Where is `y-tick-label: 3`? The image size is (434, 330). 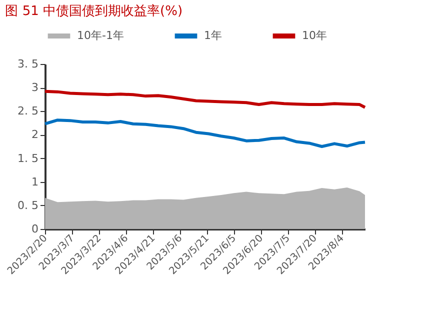
y-tick-label: 3 is located at coordinates (35, 87).